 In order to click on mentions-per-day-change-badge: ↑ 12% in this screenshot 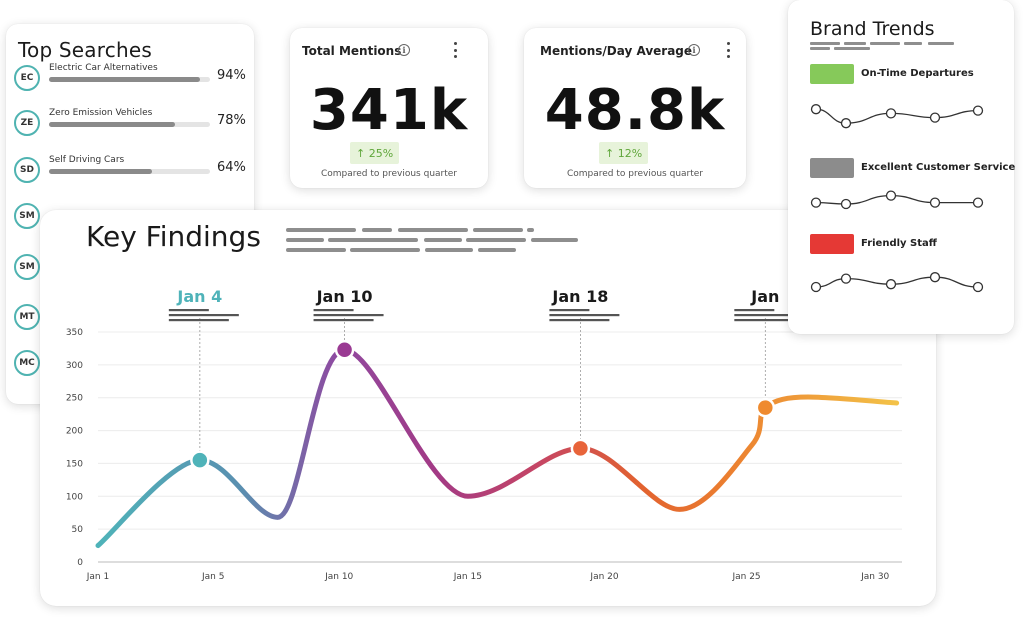, I will do `click(624, 153)`.